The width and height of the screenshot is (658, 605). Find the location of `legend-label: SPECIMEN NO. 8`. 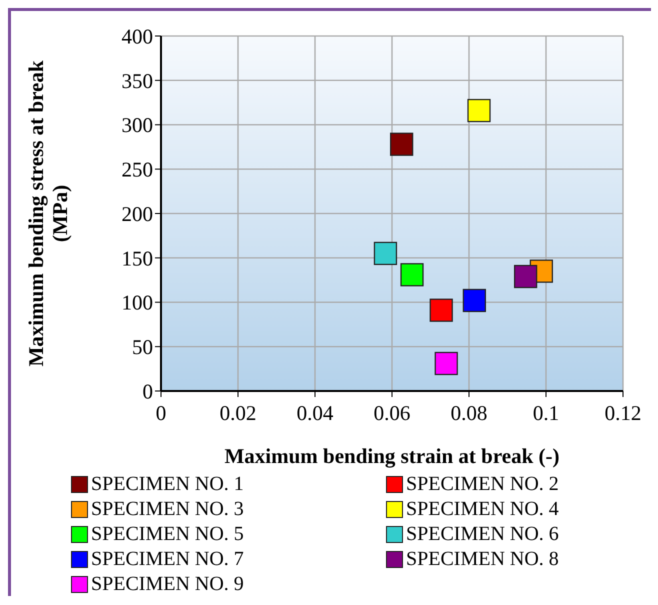

legend-label: SPECIMEN NO. 8 is located at coordinates (482, 559).